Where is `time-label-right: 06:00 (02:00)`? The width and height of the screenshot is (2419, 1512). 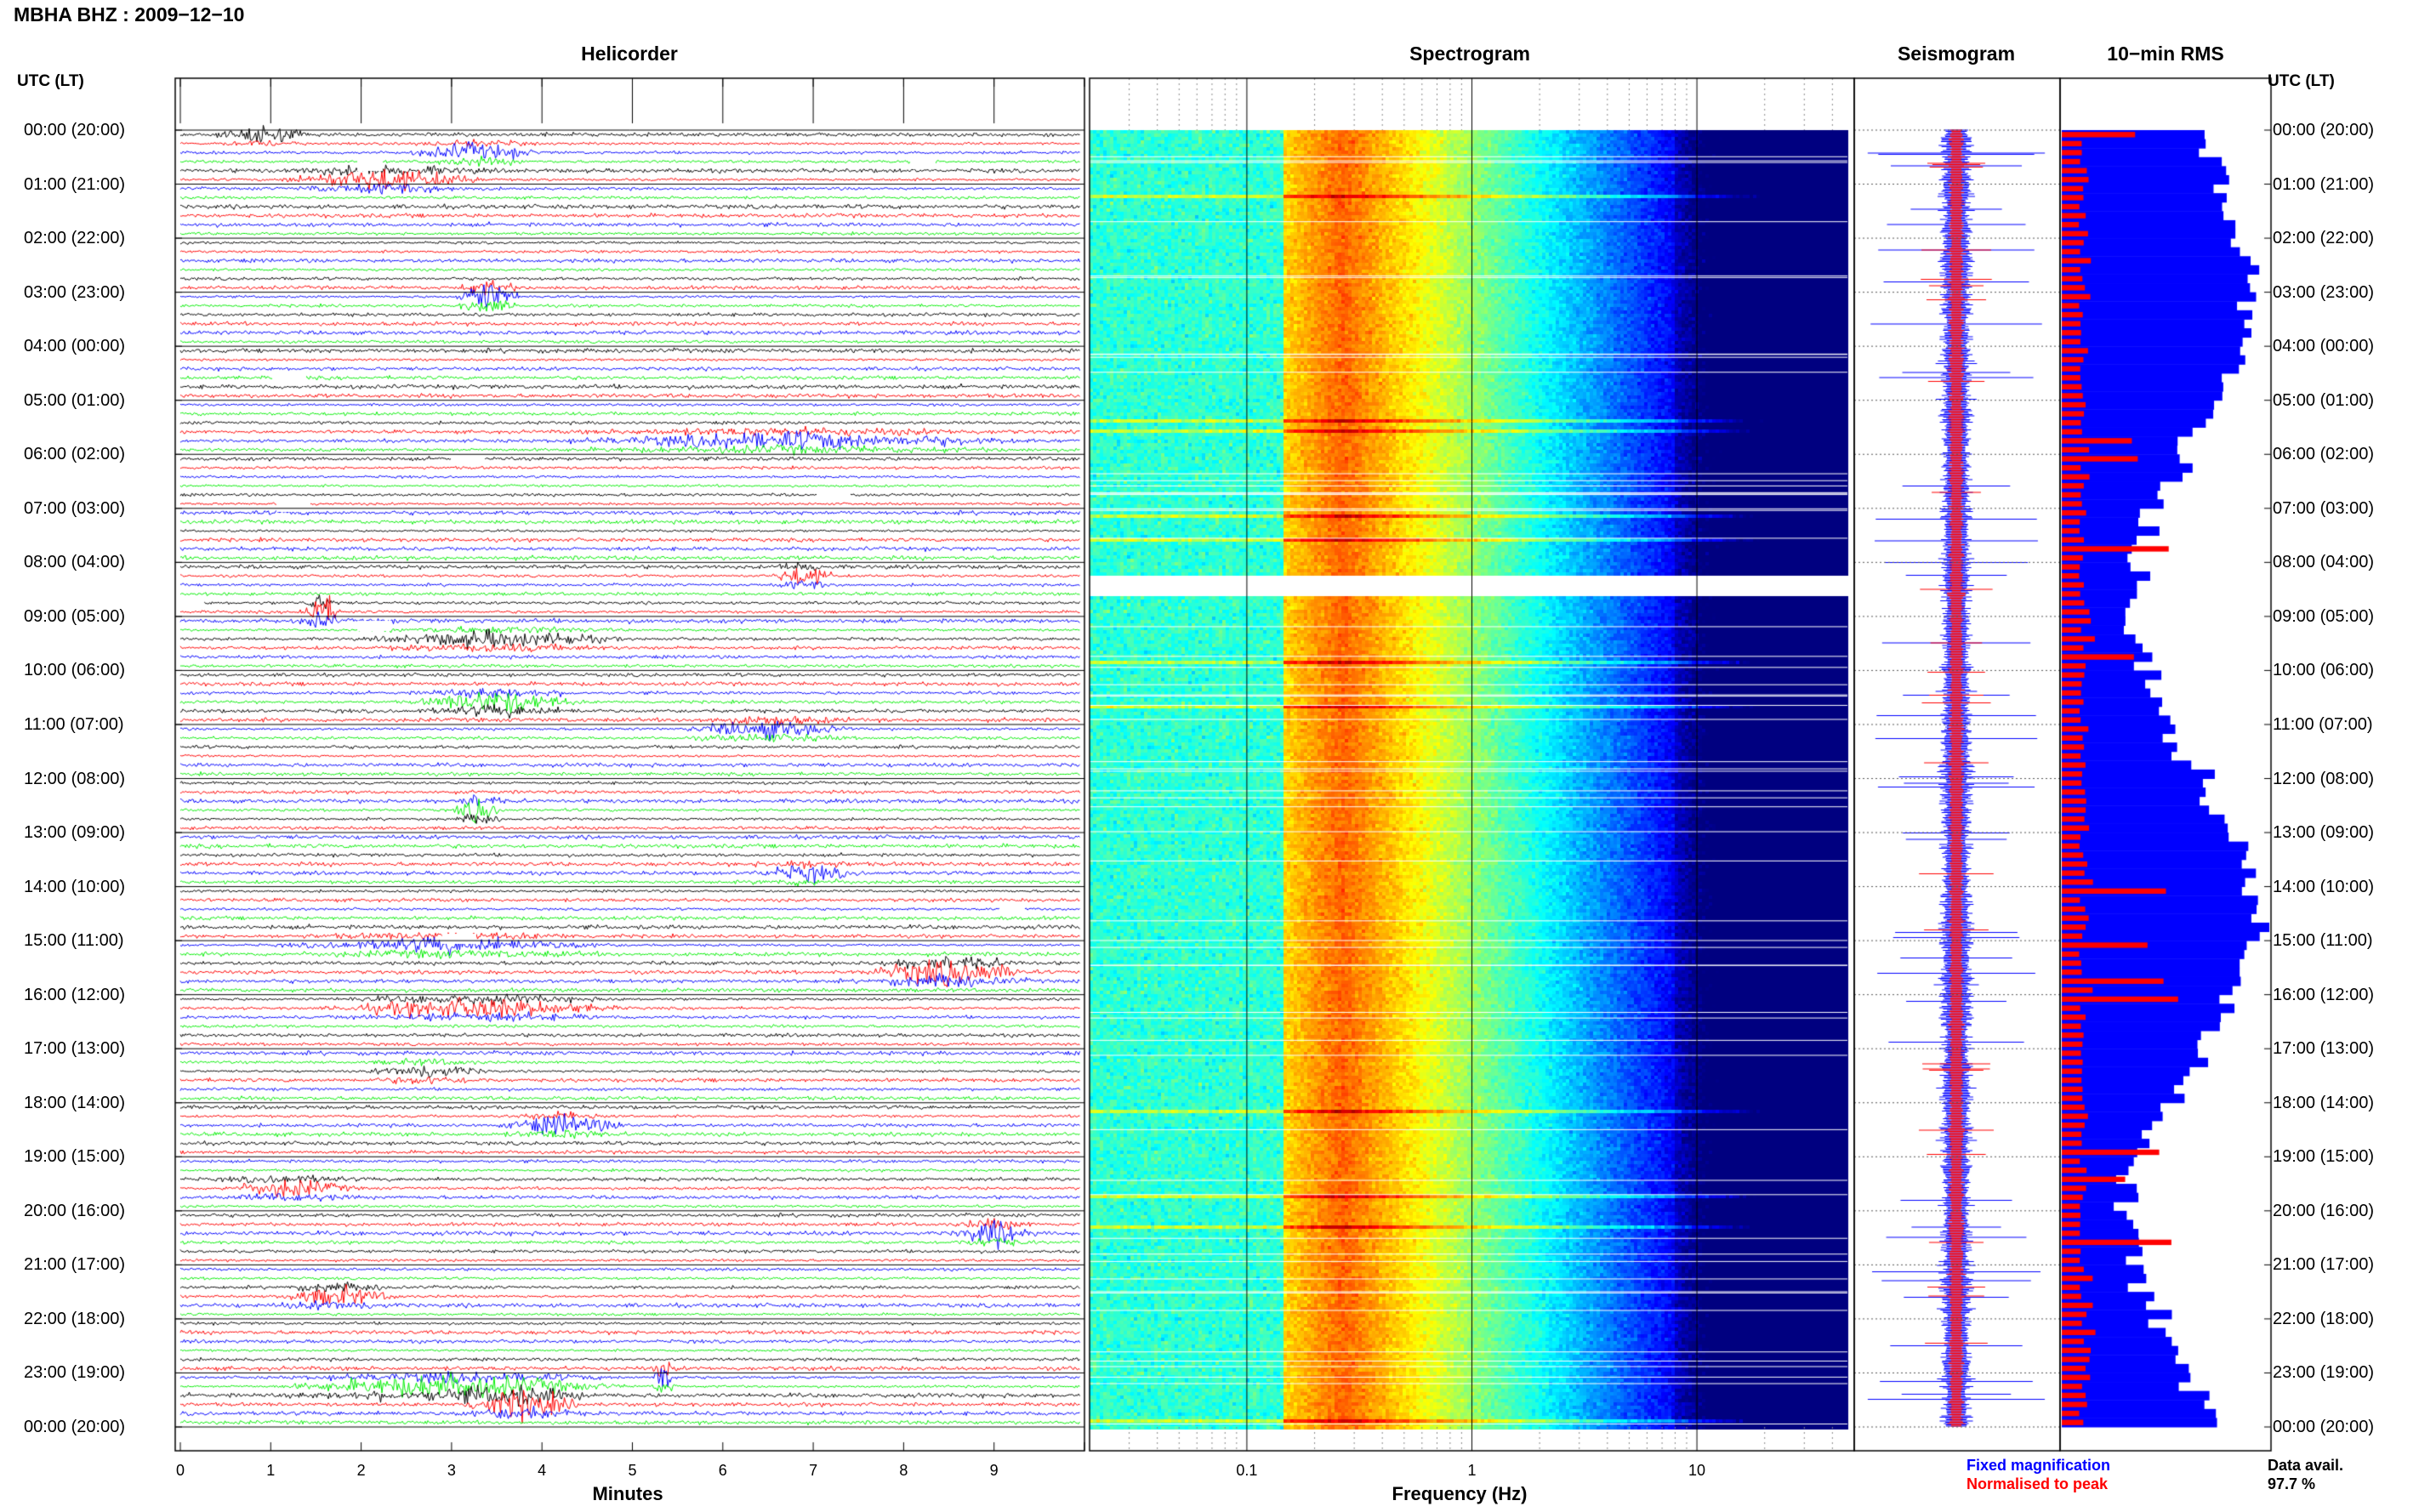 time-label-right: 06:00 (02:00) is located at coordinates (2323, 454).